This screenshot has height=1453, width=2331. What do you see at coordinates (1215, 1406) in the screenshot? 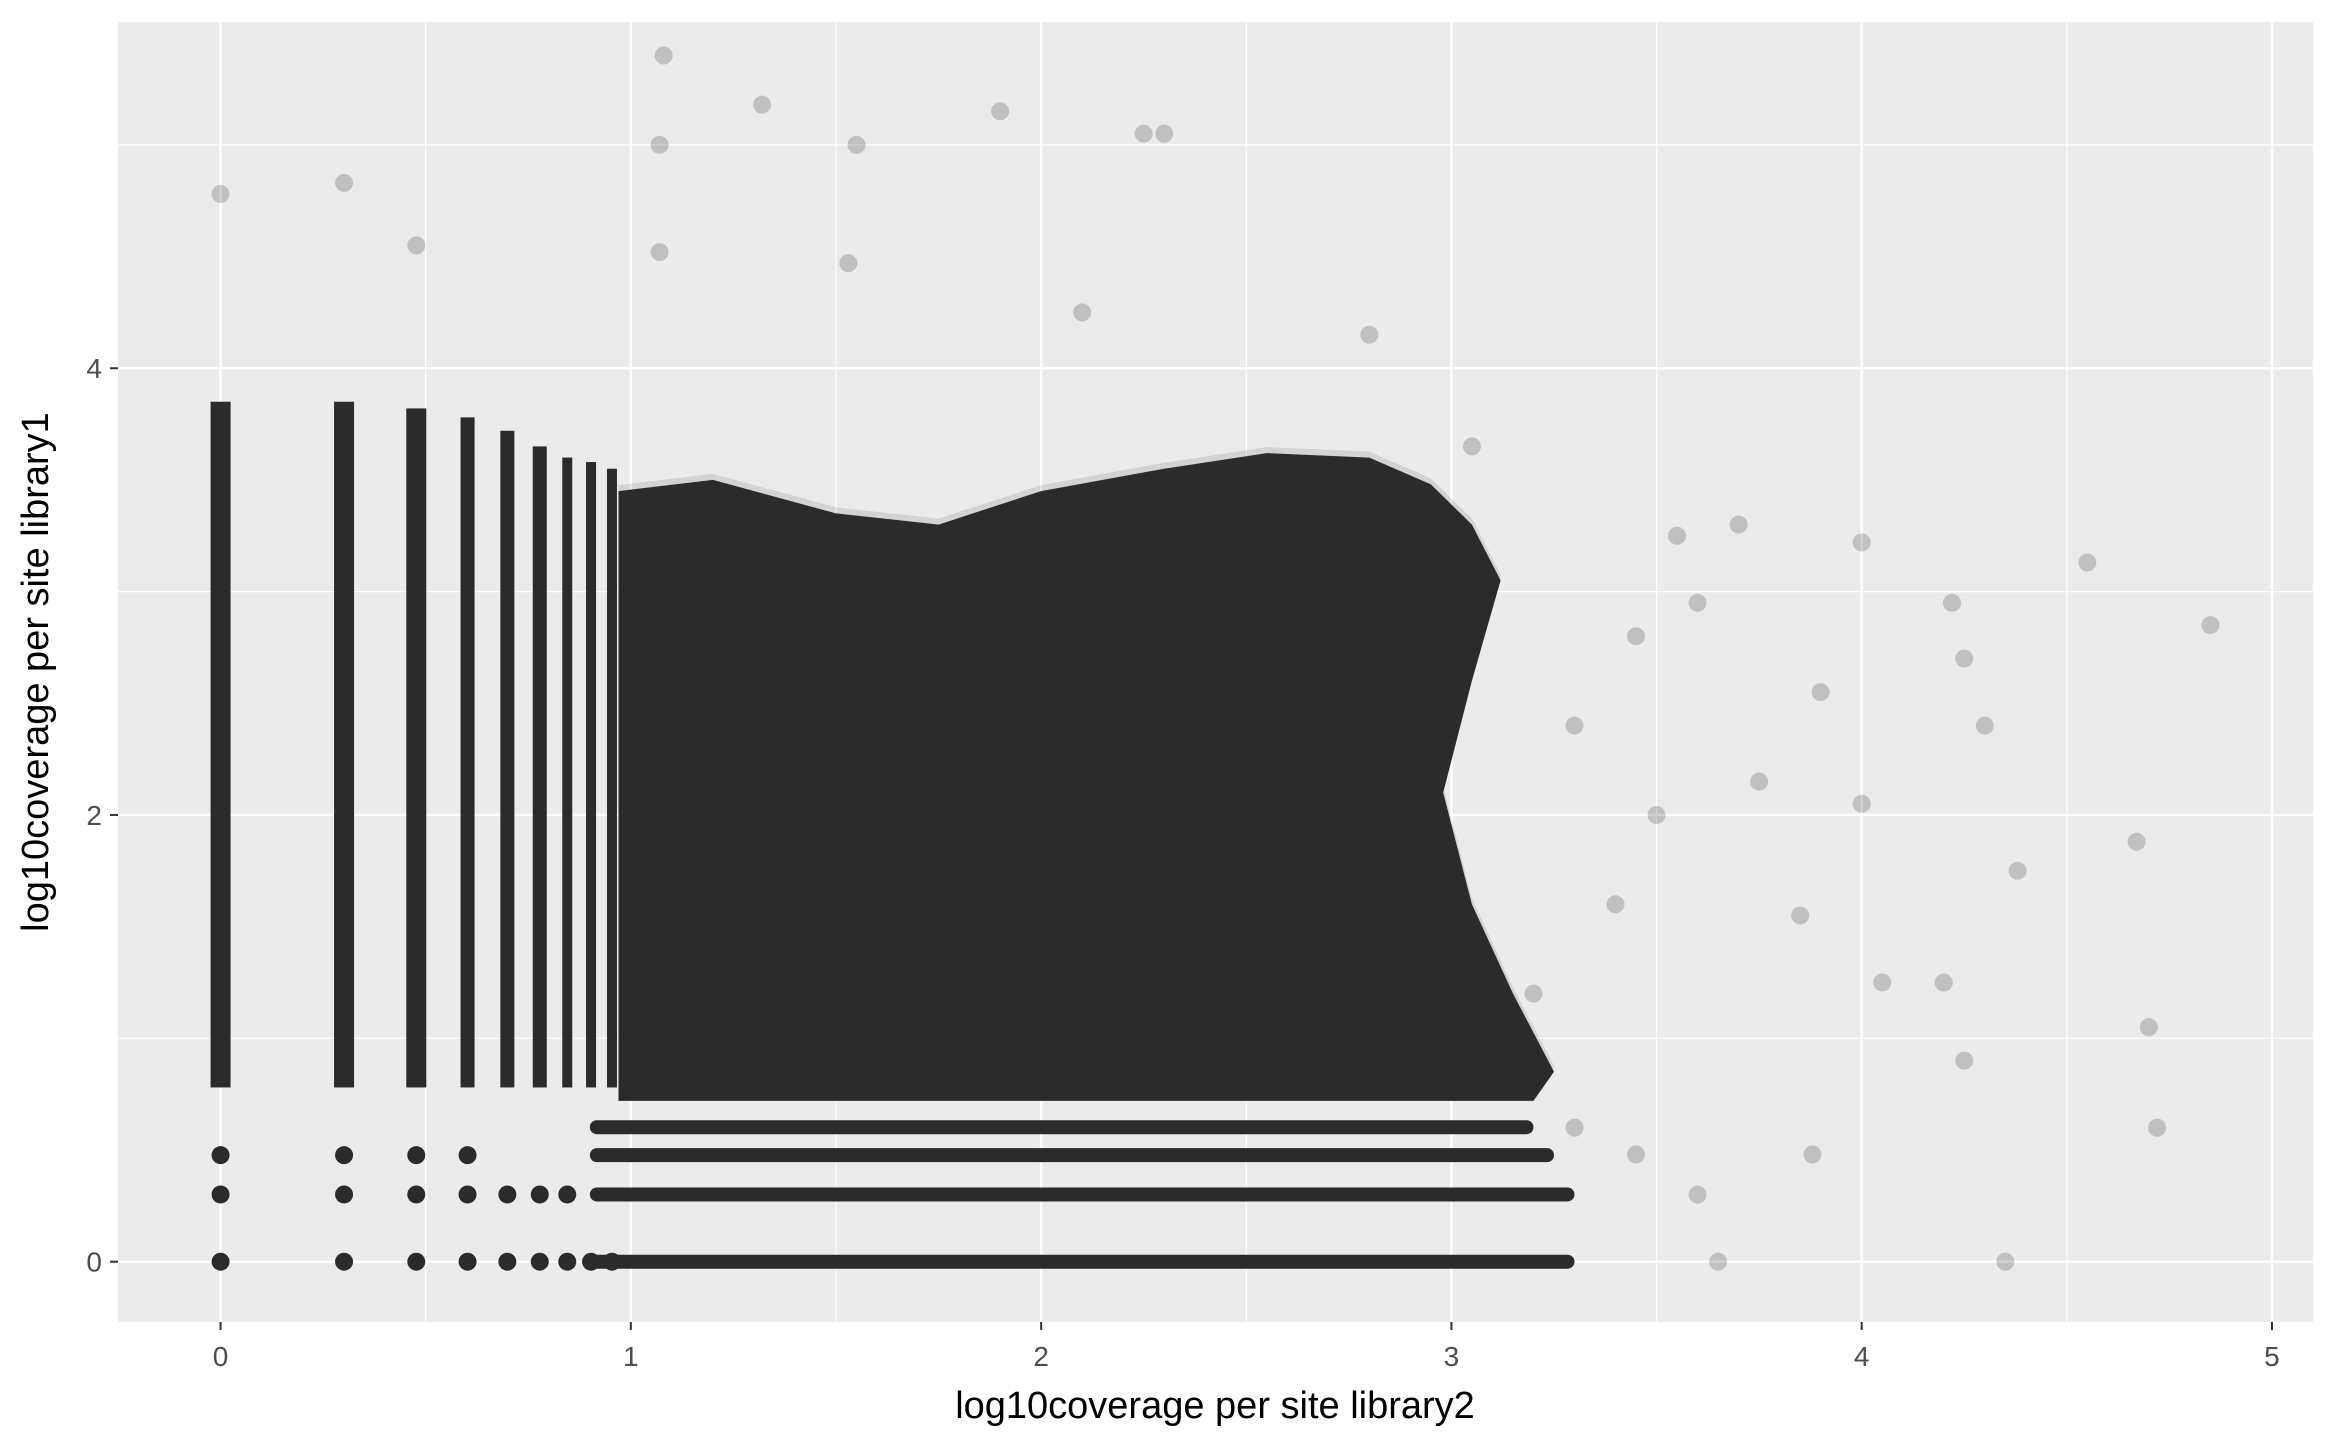
I see `x-axis-title: log10coverage per site library2` at bounding box center [1215, 1406].